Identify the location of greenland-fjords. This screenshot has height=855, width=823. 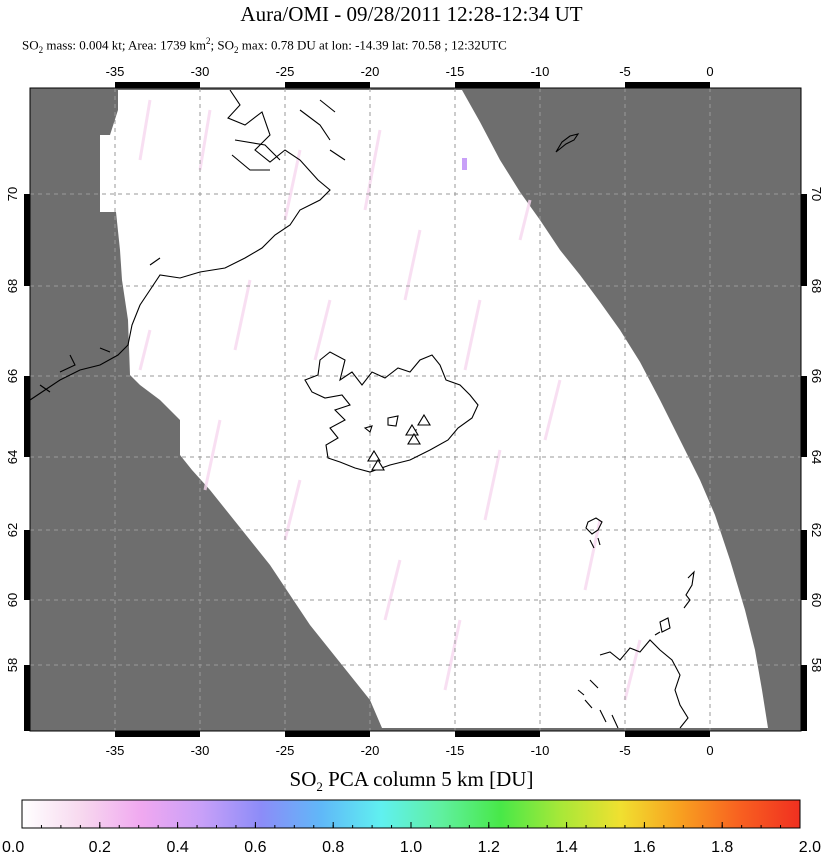
(192, 246).